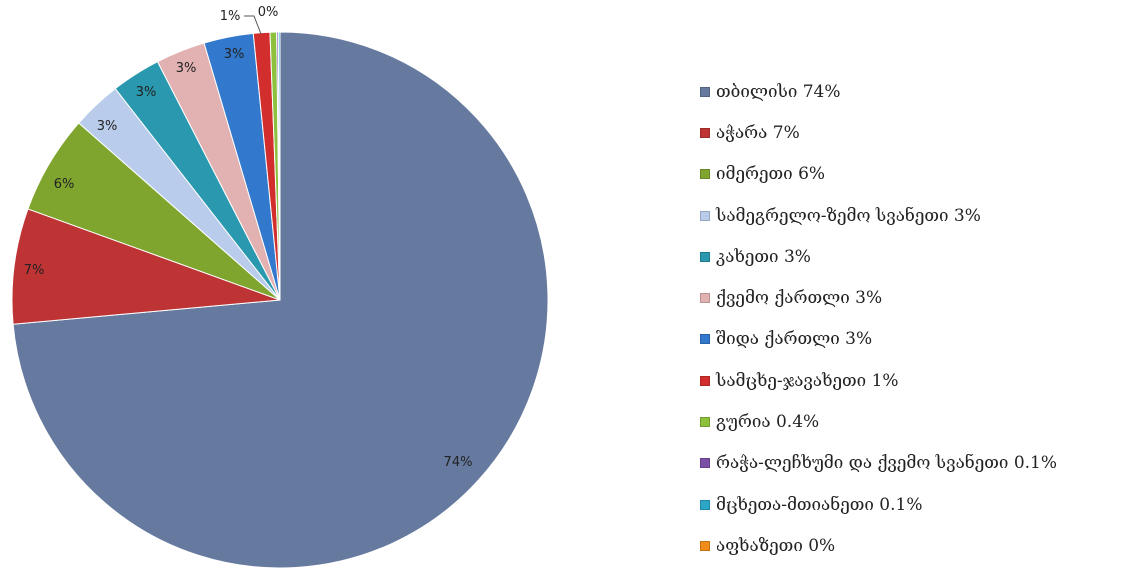 This screenshot has height=569, width=1128. What do you see at coordinates (107, 126) in the screenshot?
I see `pie-data-label-4: 3%` at bounding box center [107, 126].